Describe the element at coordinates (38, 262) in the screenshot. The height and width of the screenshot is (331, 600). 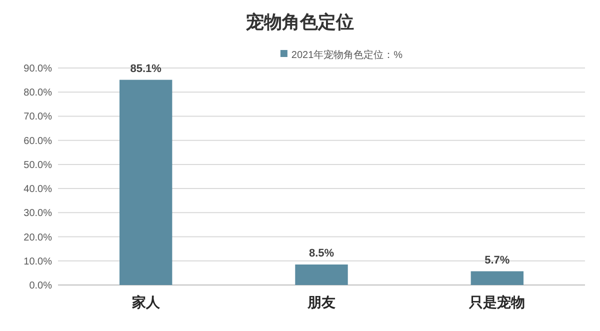
I see `y-tick-label: 10.0%` at that location.